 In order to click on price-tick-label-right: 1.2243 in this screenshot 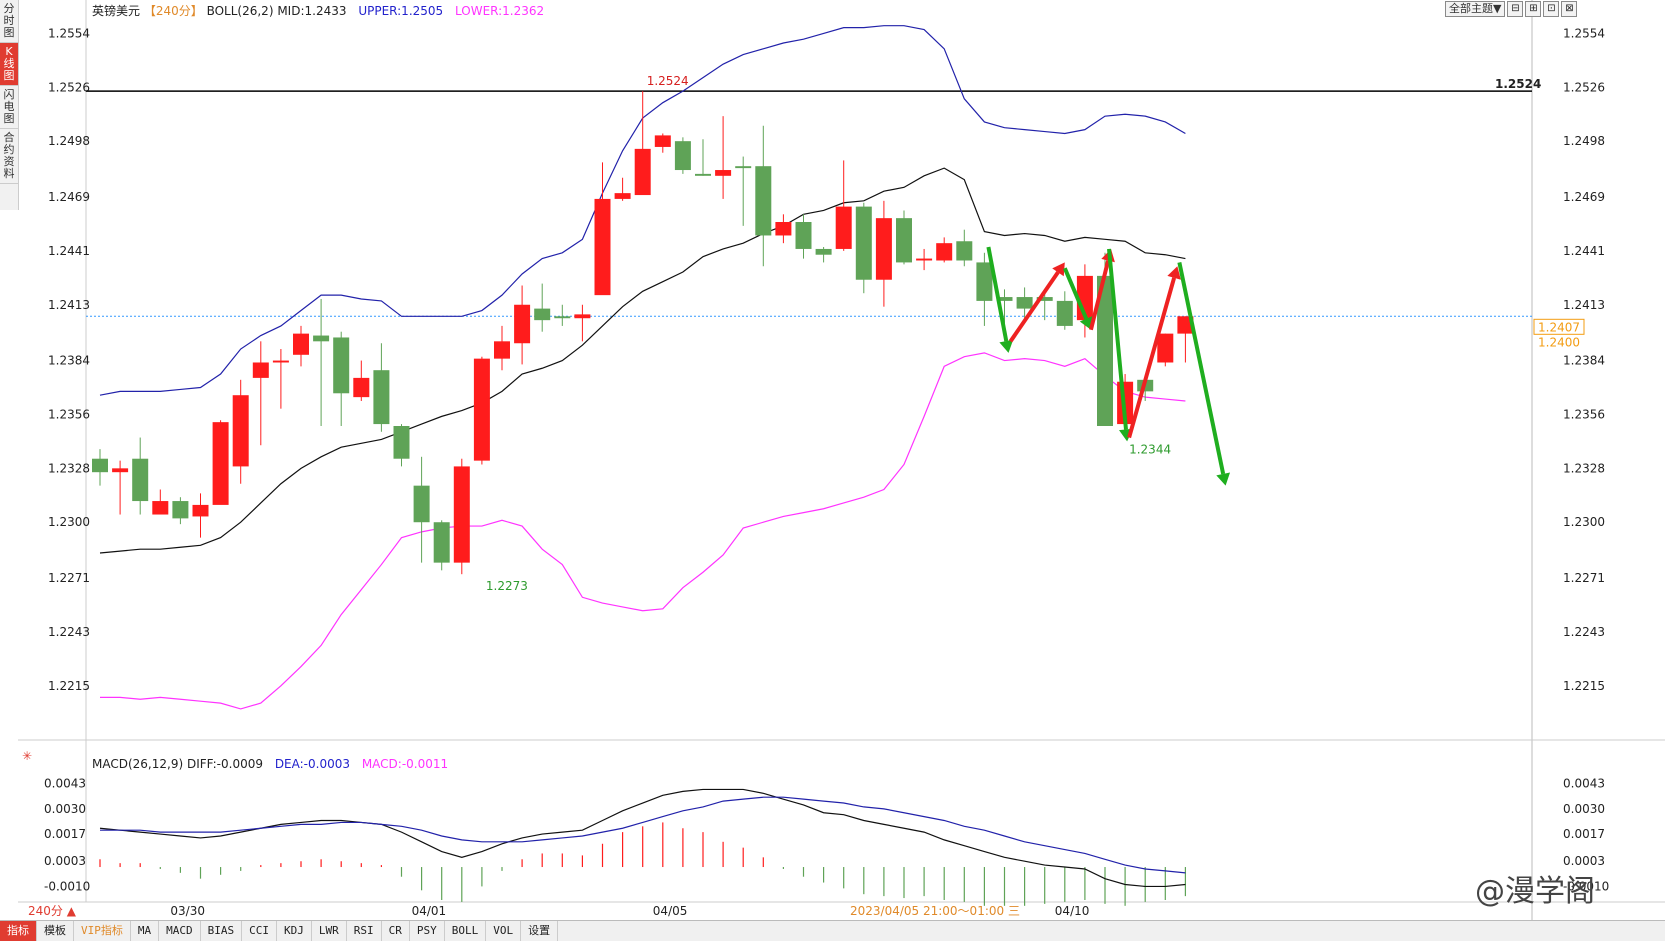, I will do `click(1584, 632)`.